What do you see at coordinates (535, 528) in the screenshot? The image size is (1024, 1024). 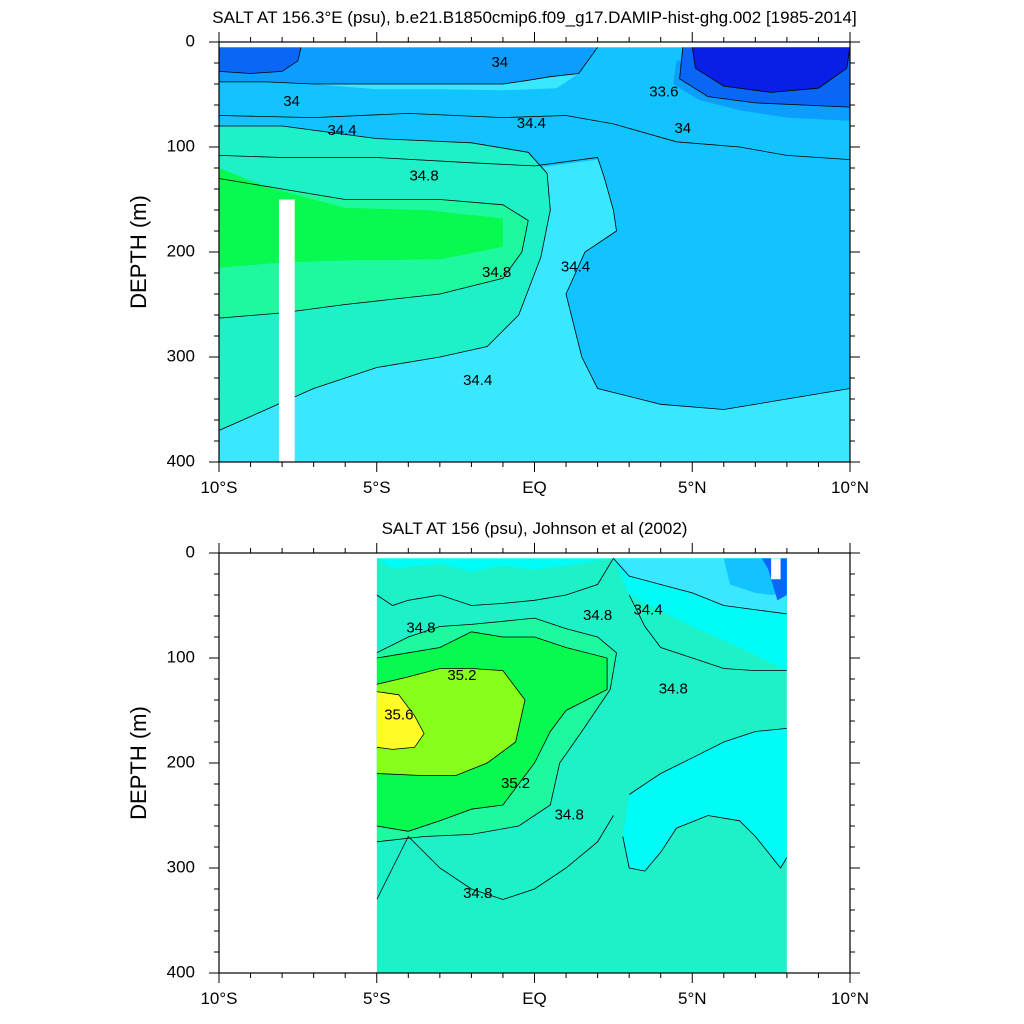 I see `chart-title: SALT AT 156 (psu), Johnson et al (2002)` at bounding box center [535, 528].